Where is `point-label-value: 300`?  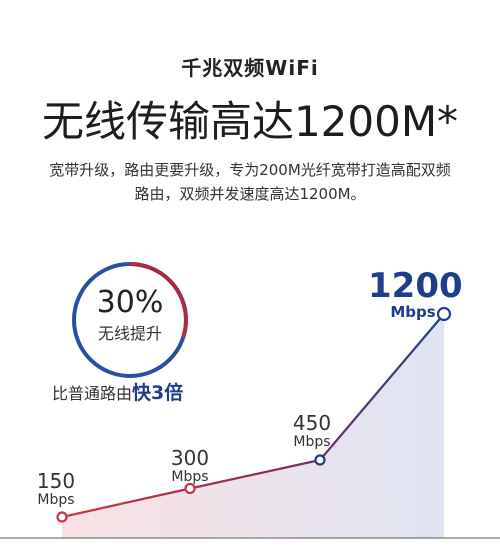
point-label-value: 300 is located at coordinates (190, 458).